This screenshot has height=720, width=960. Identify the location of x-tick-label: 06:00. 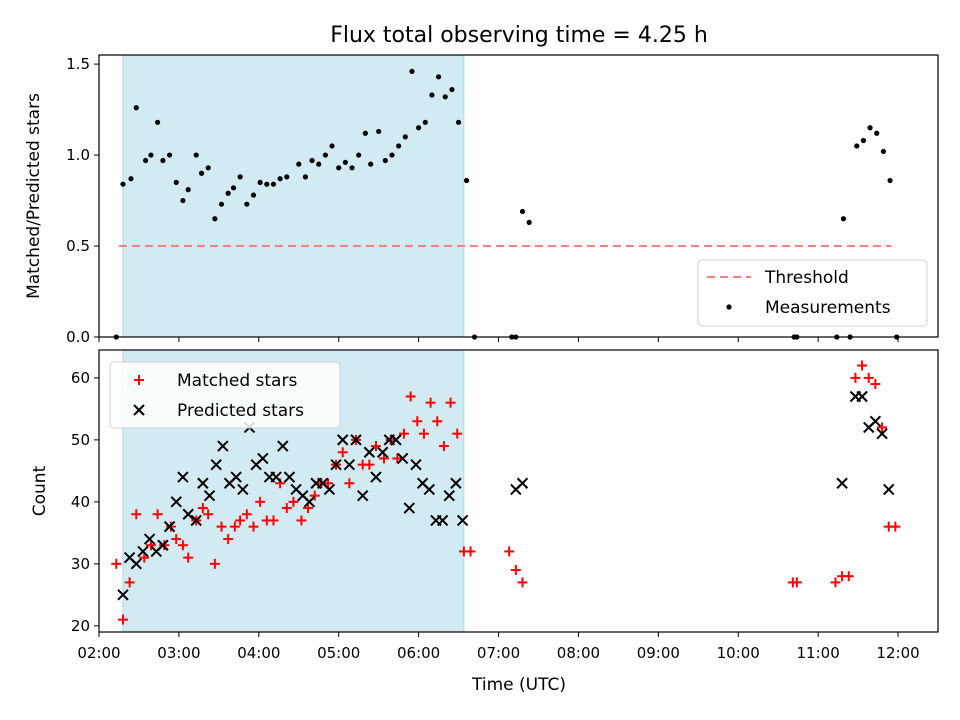
(418, 653).